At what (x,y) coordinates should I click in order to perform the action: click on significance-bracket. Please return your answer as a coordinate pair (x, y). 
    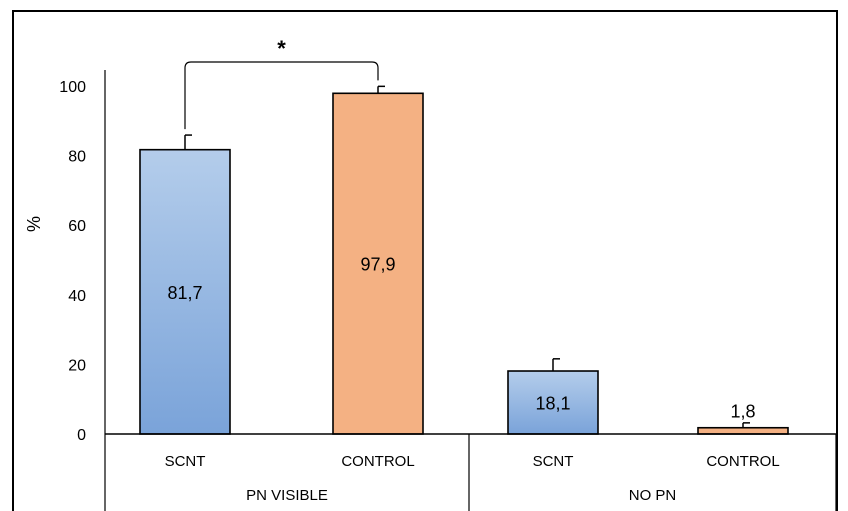
    Looking at the image, I should click on (281, 95).